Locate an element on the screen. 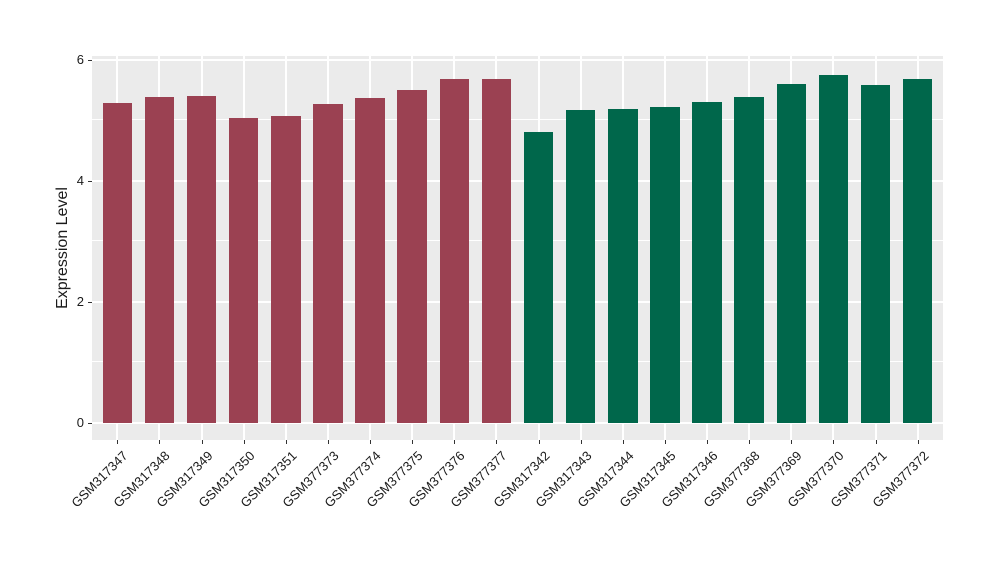  y-tick-label: 0 is located at coordinates (80, 422).